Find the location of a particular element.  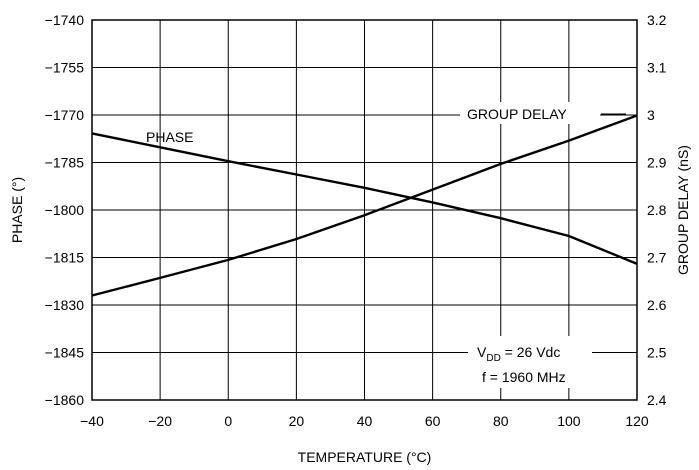

phase-label: PHASE is located at coordinates (169, 137).